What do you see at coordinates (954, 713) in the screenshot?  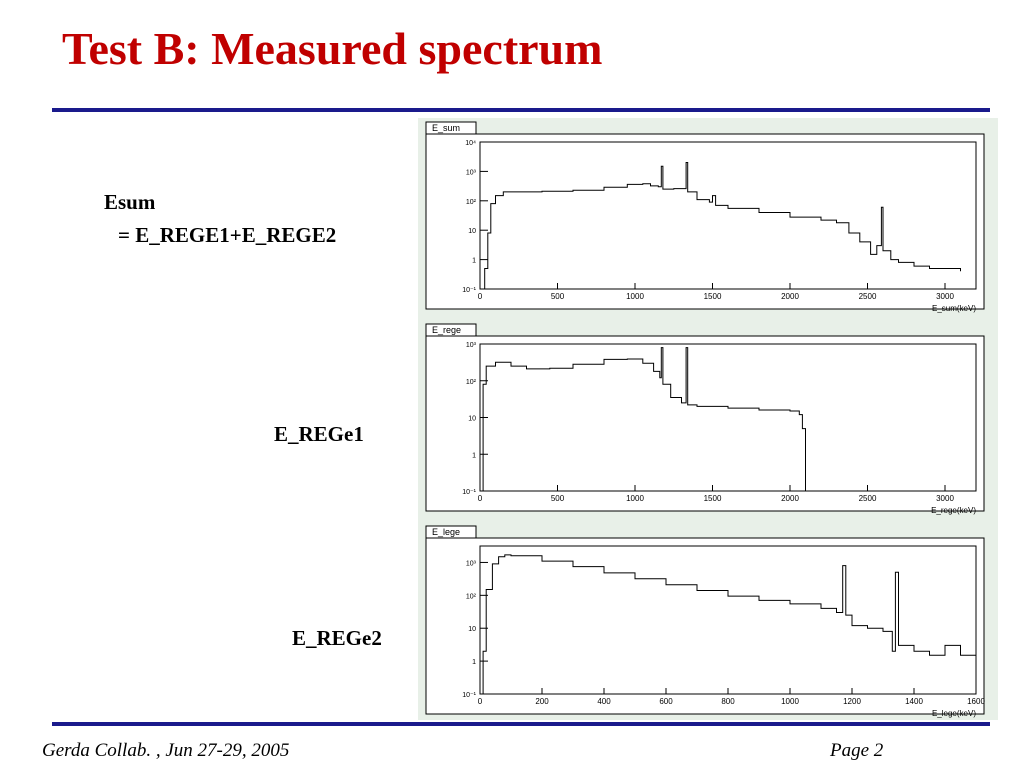 I see `x-axis-label: E_lege(keV)` at bounding box center [954, 713].